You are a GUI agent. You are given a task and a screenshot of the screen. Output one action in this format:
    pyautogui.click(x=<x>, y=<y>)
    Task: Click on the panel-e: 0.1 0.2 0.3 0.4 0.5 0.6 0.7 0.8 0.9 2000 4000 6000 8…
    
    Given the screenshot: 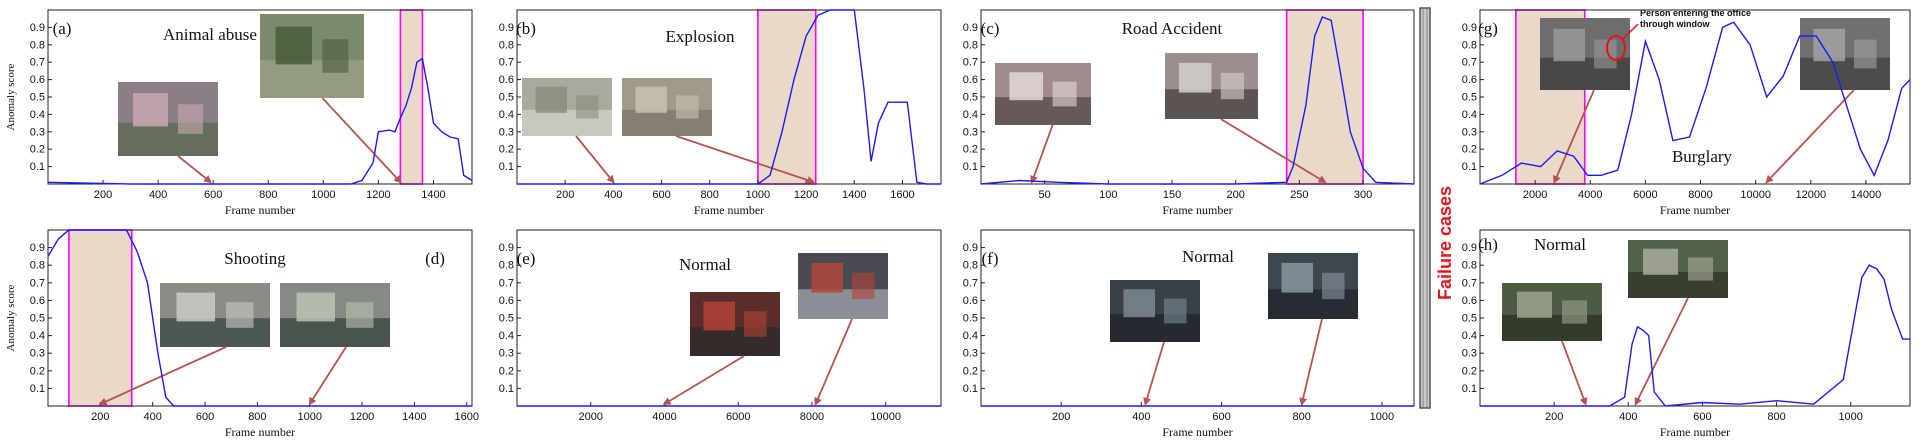 What is the action you would take?
    pyautogui.click(x=720, y=326)
    